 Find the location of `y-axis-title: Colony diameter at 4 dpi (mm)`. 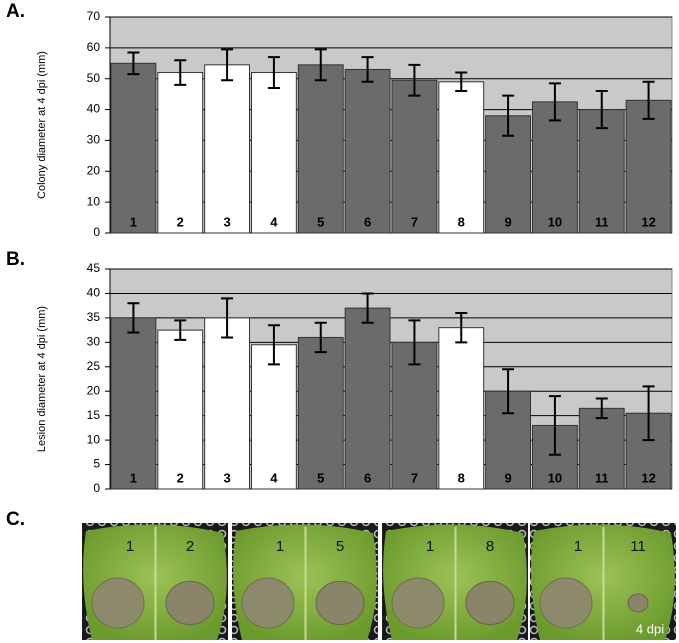

y-axis-title: Colony diameter at 4 dpi (mm) is located at coordinates (42, 125).